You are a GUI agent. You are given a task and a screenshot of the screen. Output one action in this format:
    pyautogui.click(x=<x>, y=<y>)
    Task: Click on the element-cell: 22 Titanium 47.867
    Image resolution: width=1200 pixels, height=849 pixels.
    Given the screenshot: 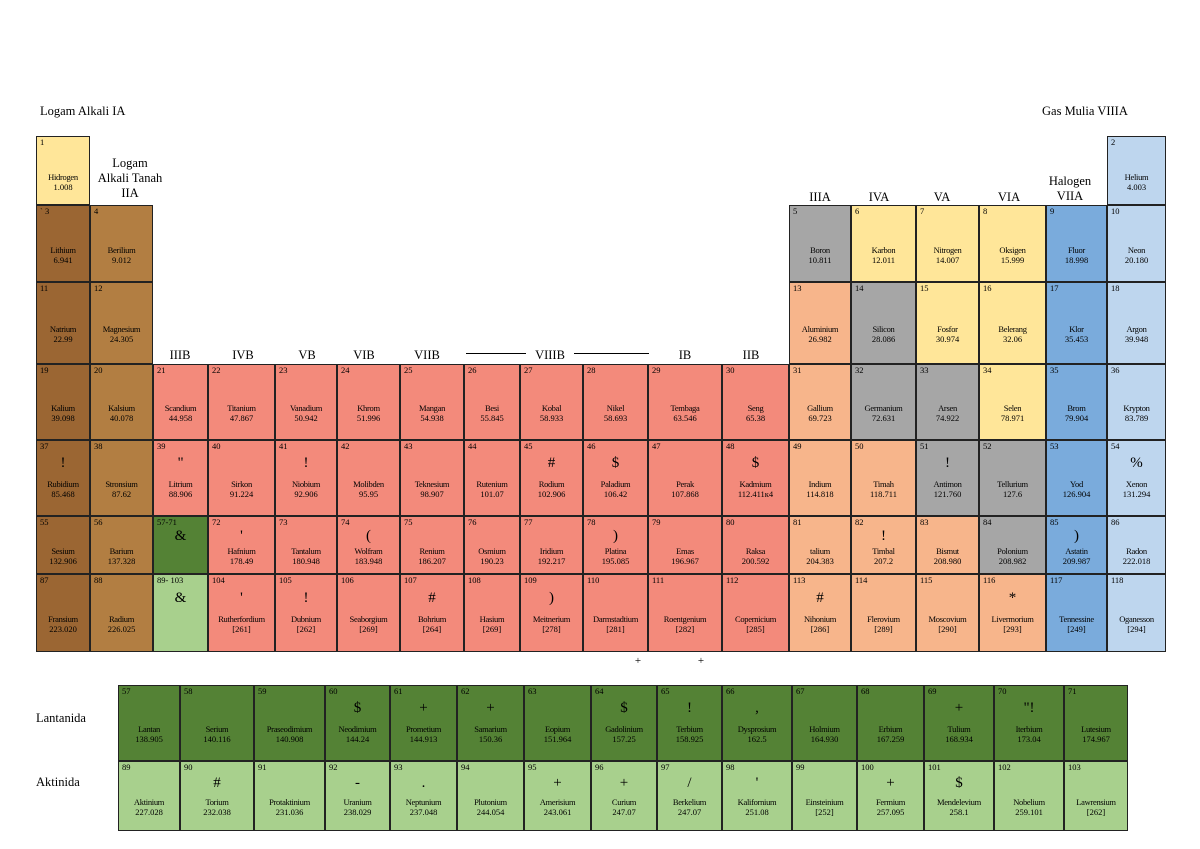 What is the action you would take?
    pyautogui.click(x=241, y=402)
    